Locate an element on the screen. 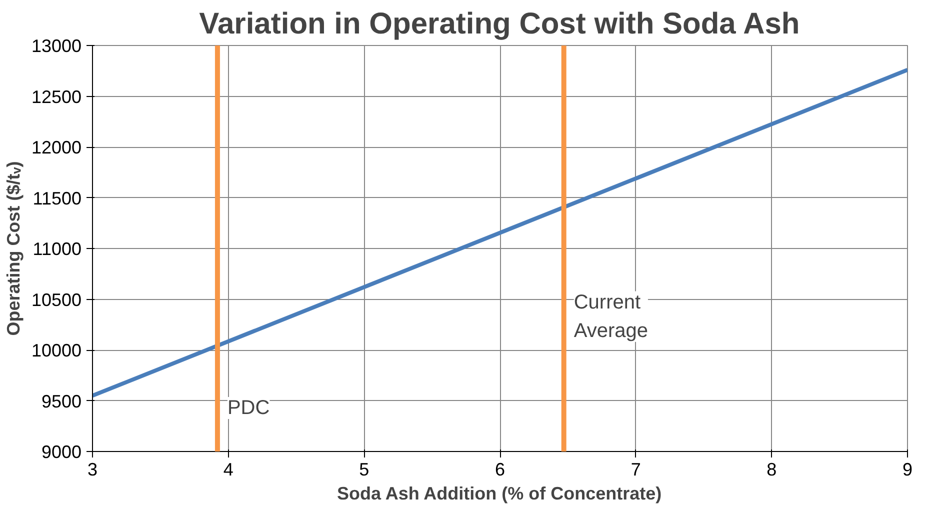  x-tick-label: 4 is located at coordinates (228, 470).